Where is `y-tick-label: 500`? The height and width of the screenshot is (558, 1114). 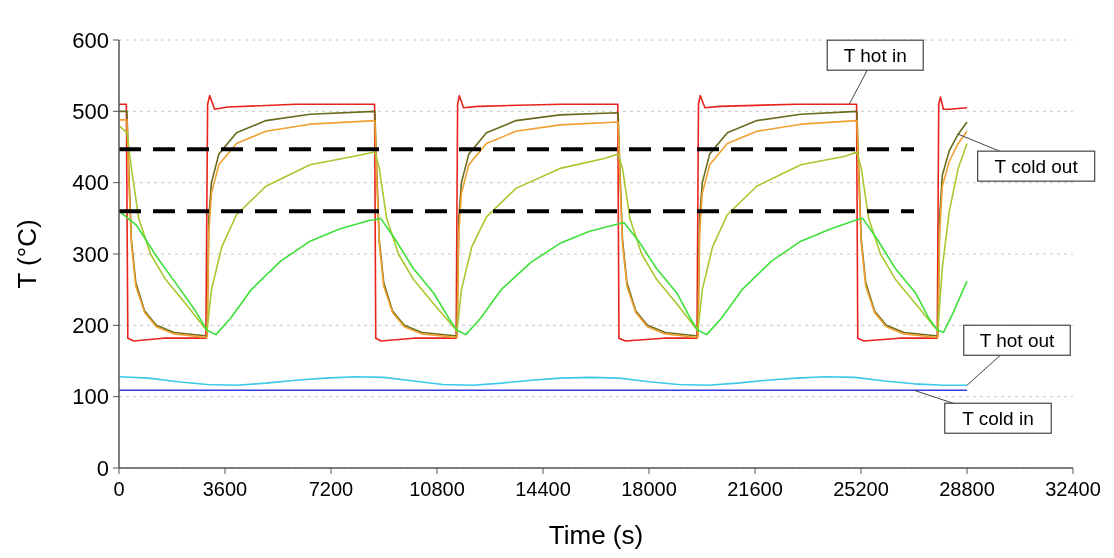
y-tick-label: 500 is located at coordinates (90, 112).